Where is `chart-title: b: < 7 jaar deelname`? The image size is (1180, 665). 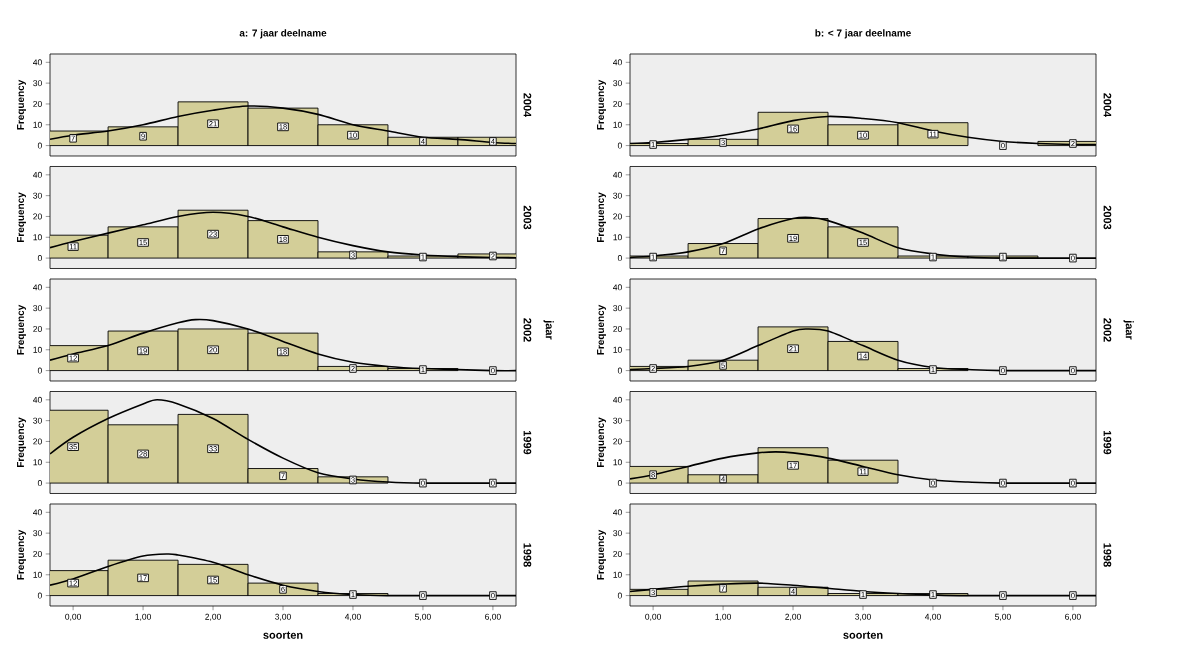
chart-title: b: < 7 jaar deelname is located at coordinates (863, 34).